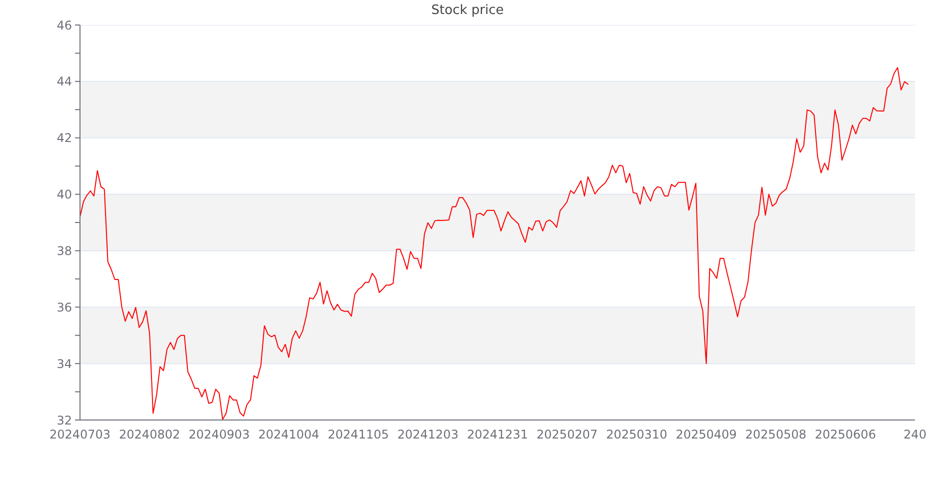 The width and height of the screenshot is (935, 500). What do you see at coordinates (64, 81) in the screenshot?
I see `y-tick-label: 44` at bounding box center [64, 81].